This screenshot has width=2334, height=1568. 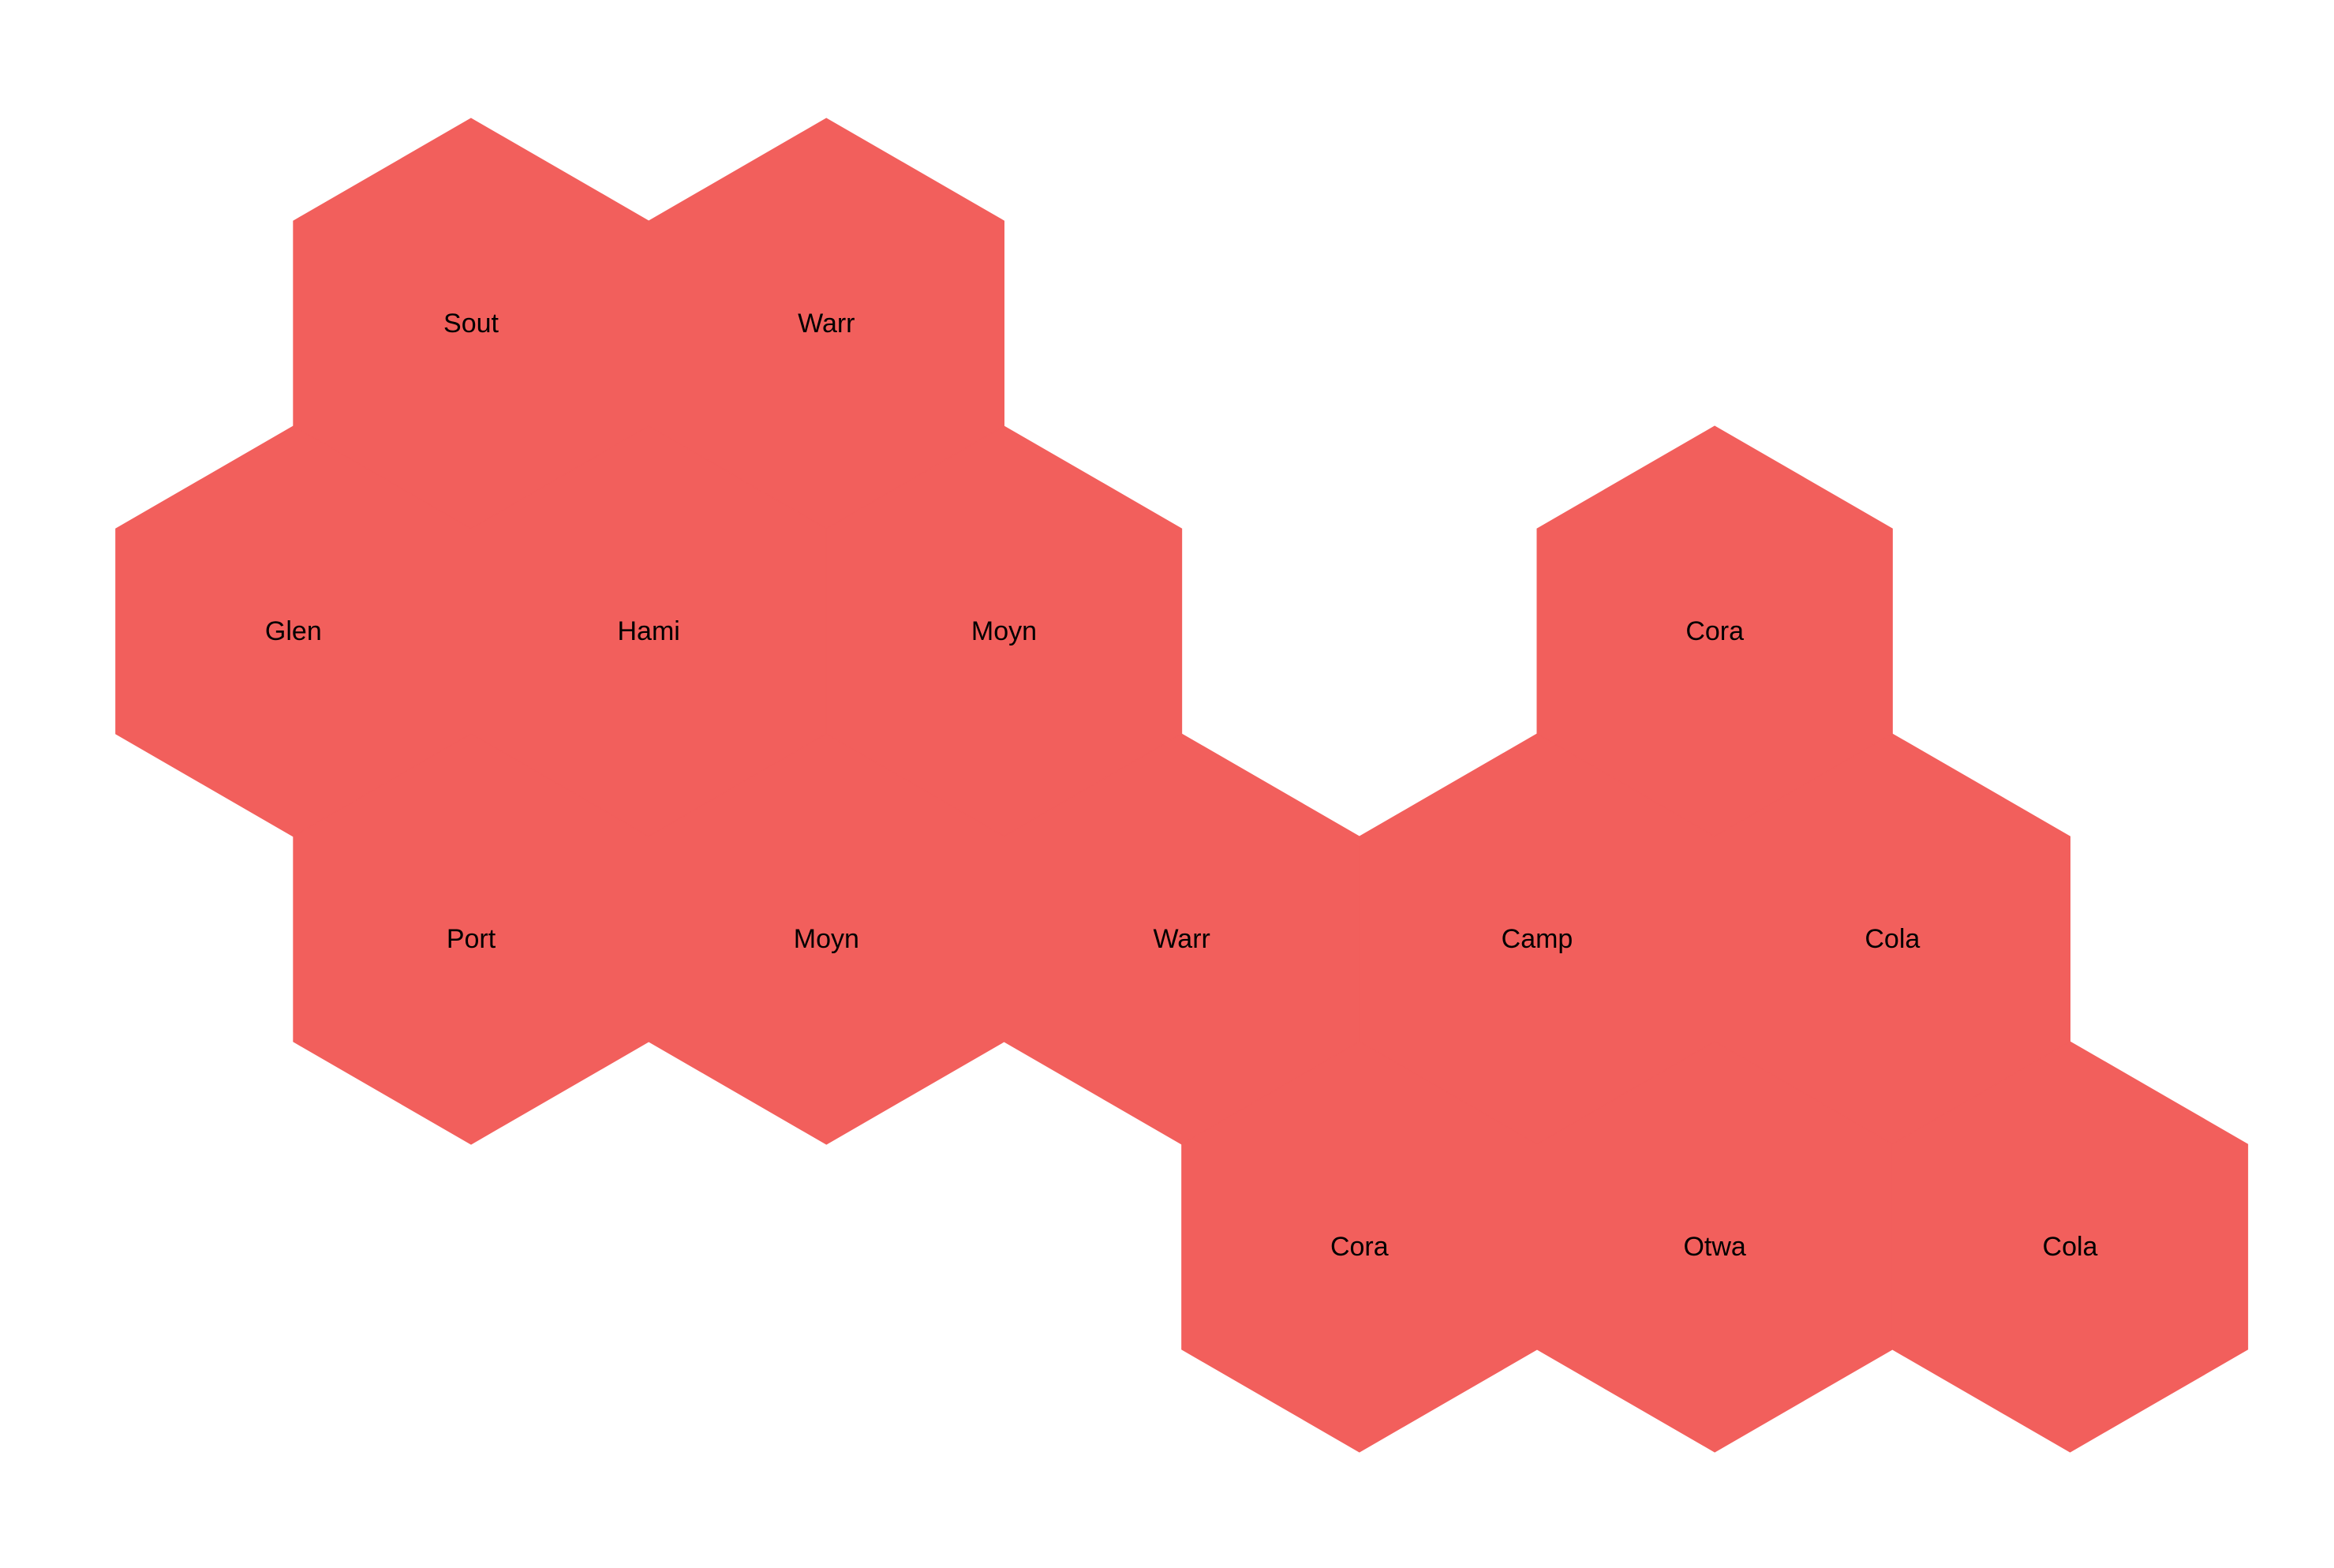 What do you see at coordinates (471, 939) in the screenshot?
I see `hex-label: Port` at bounding box center [471, 939].